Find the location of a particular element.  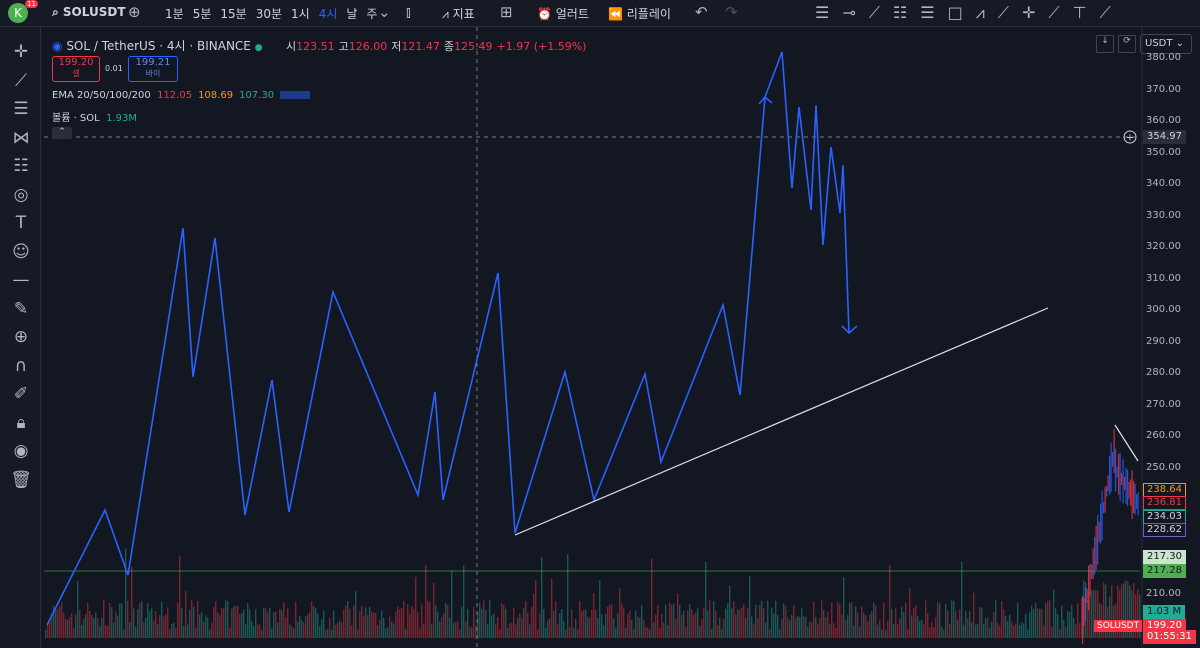

price-label: 354.97 is located at coordinates (1164, 137).